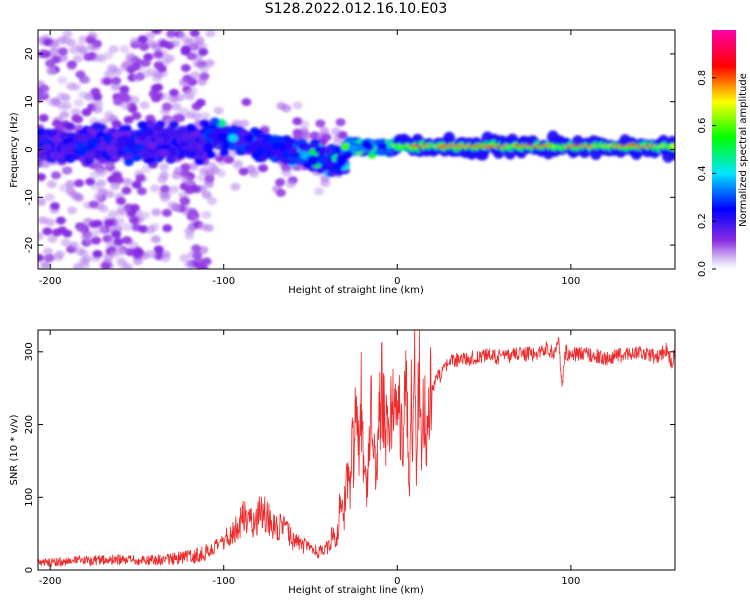 This screenshot has width=750, height=600. I want to click on spectrogram-x-tick-label: -100, so click(223, 281).